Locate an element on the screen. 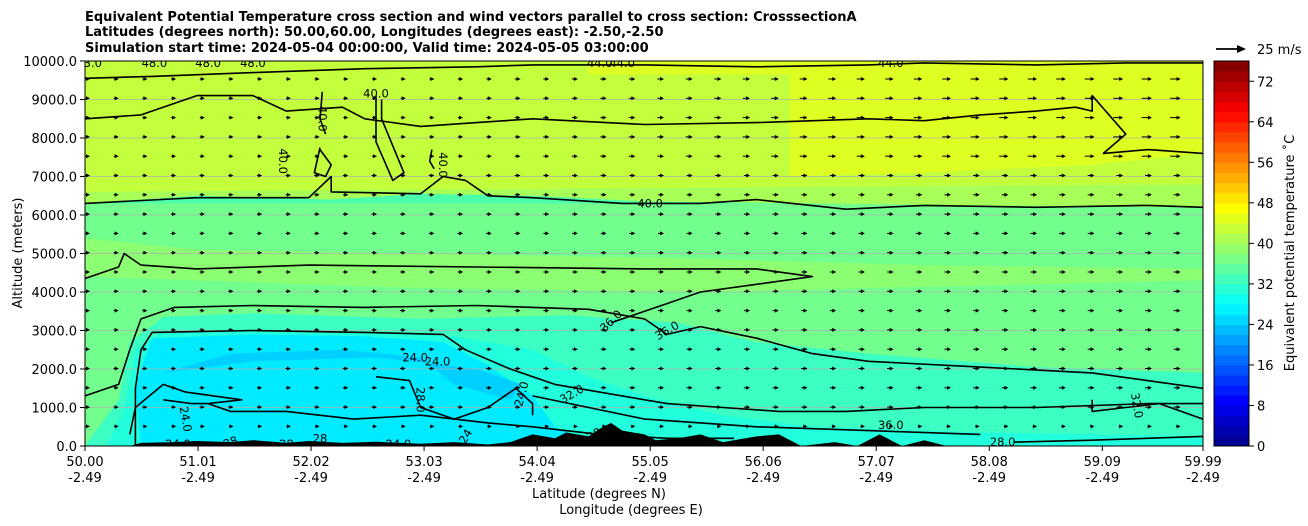  x-tick-label-lat: 58.08 is located at coordinates (989, 462).